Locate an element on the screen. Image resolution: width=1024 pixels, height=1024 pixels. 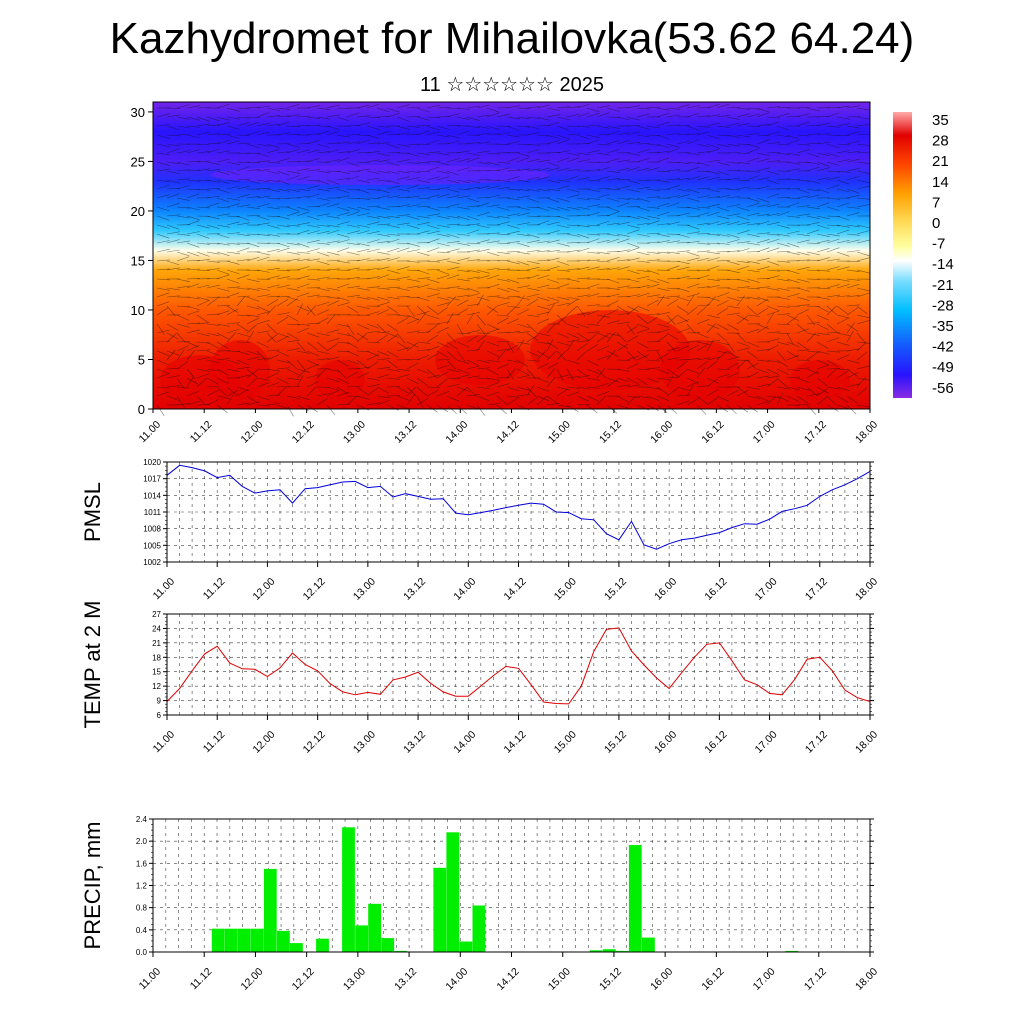
TEMP at 2 M-xtick-label-2: 12.00 is located at coordinates (263, 742).